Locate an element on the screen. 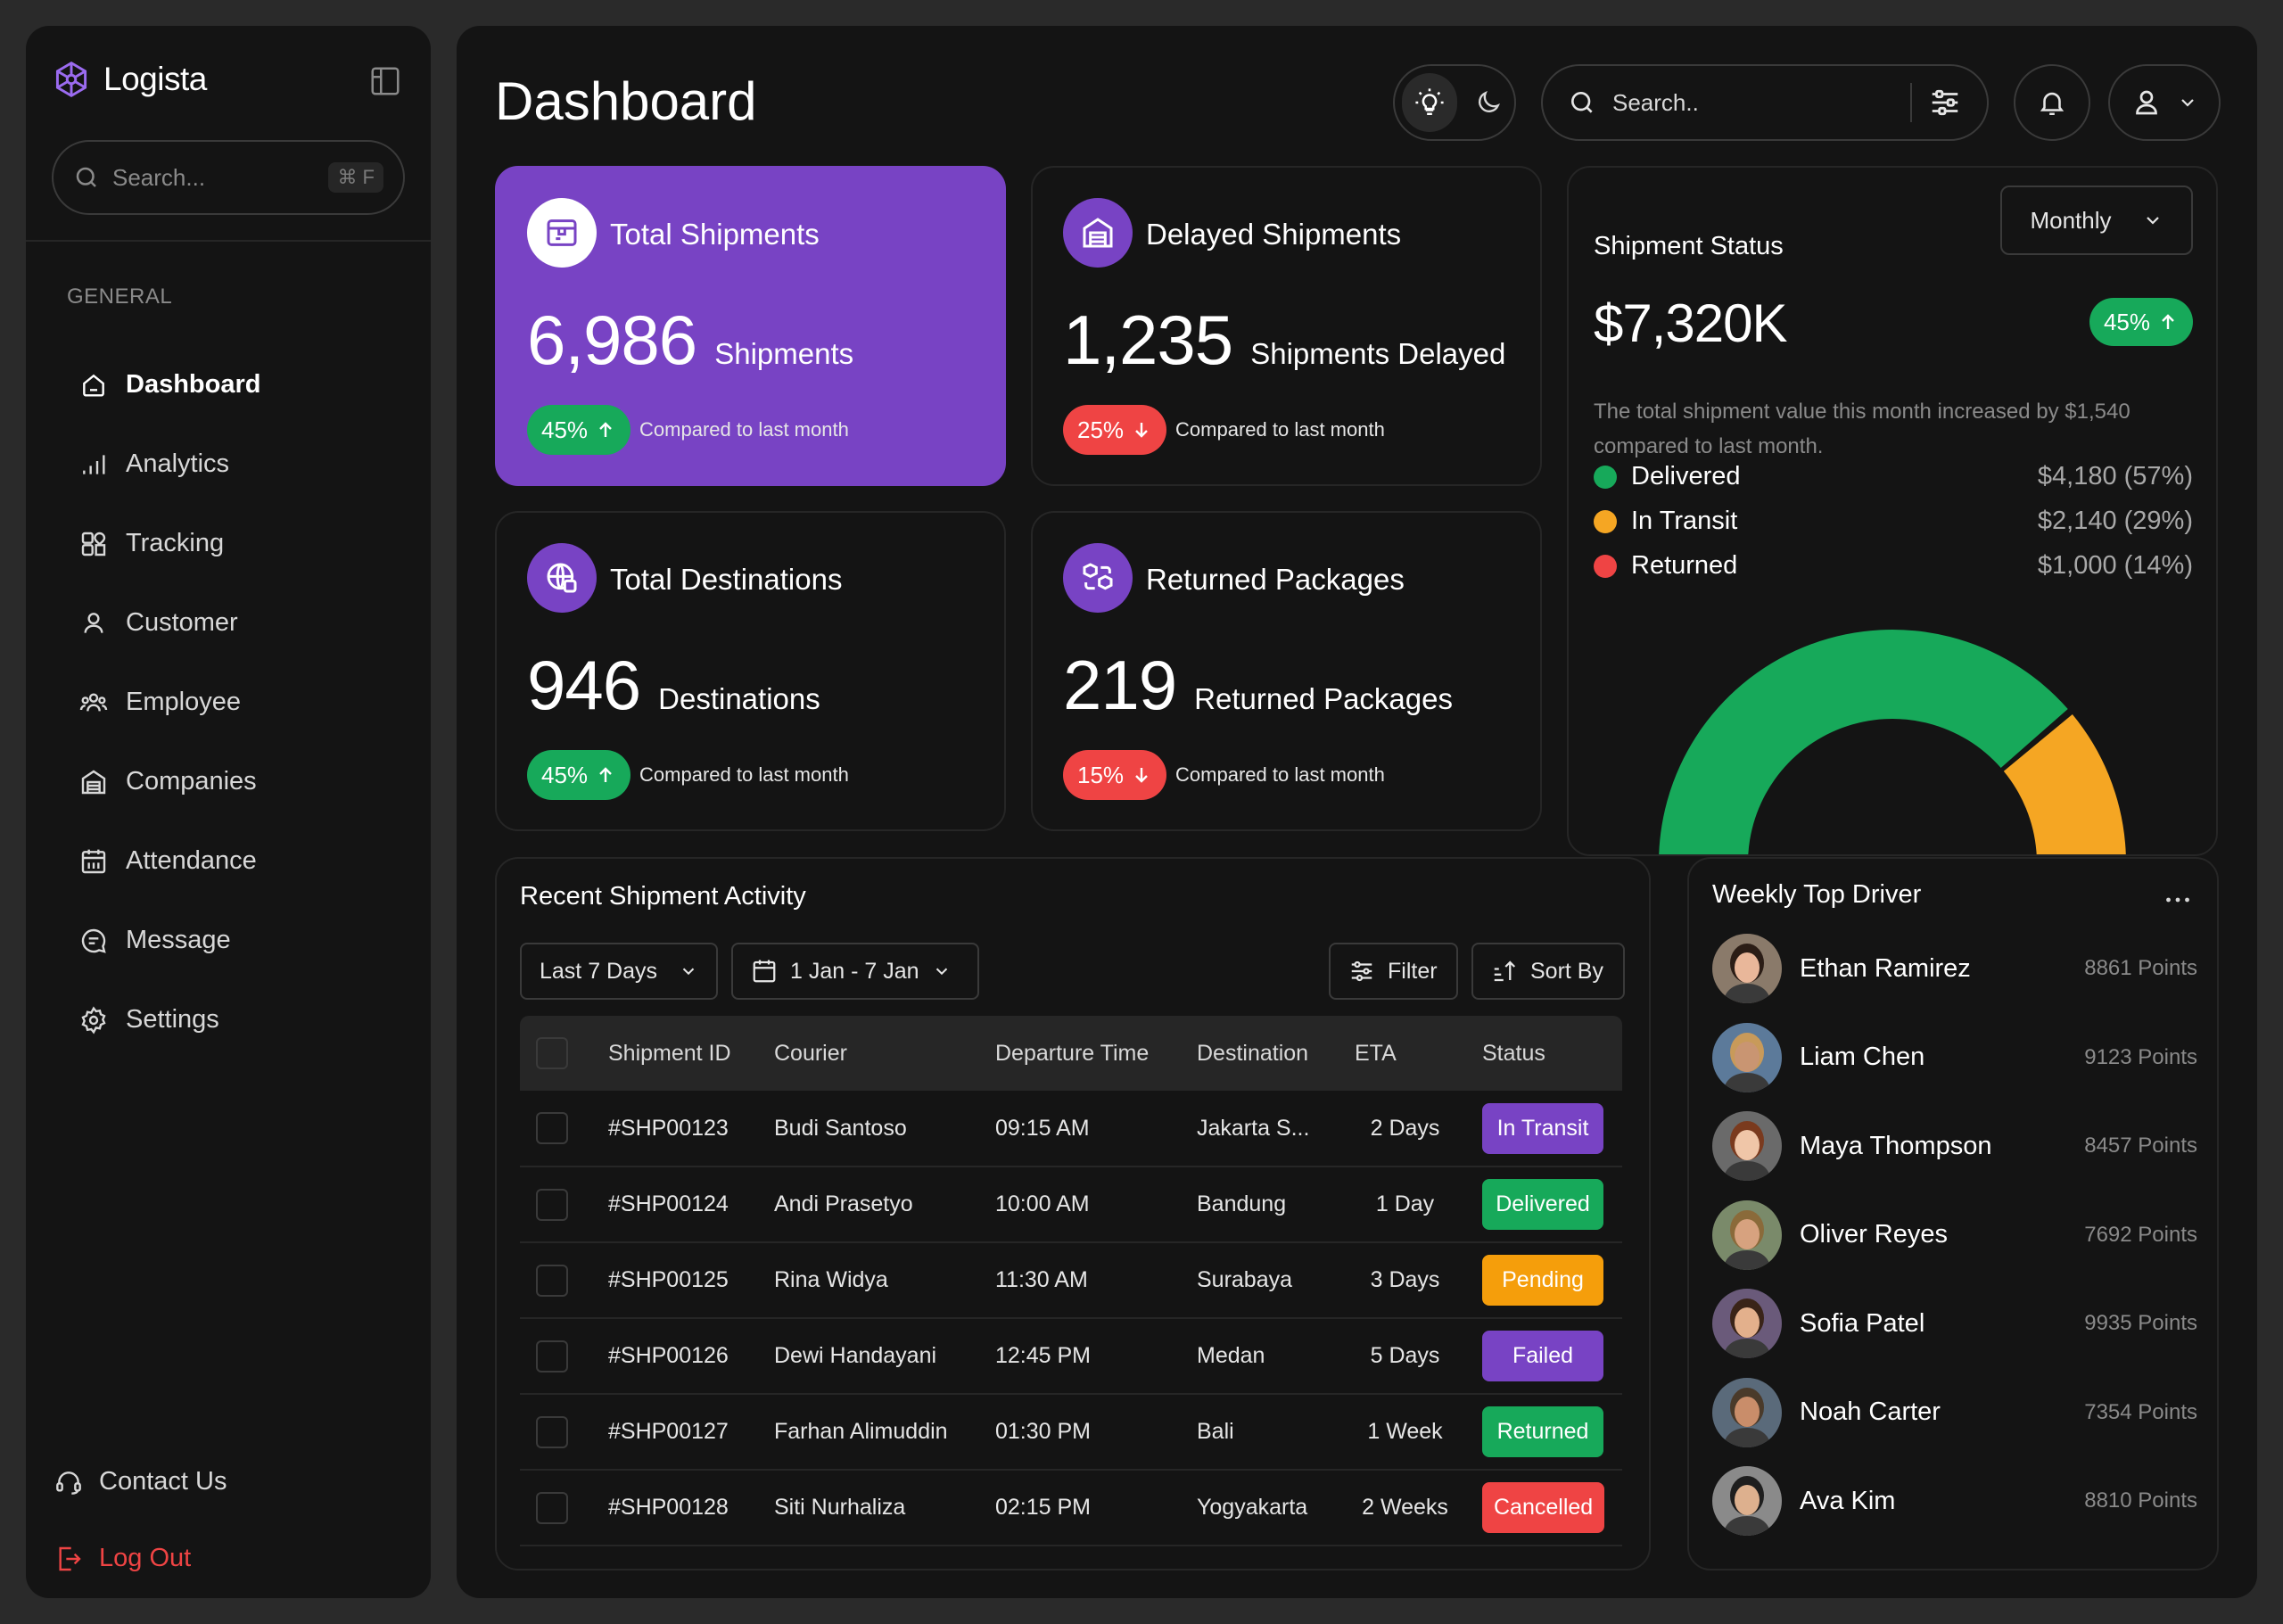 The width and height of the screenshot is (2283, 1624). destination-cell: Yogyakarta is located at coordinates (1276, 1508).